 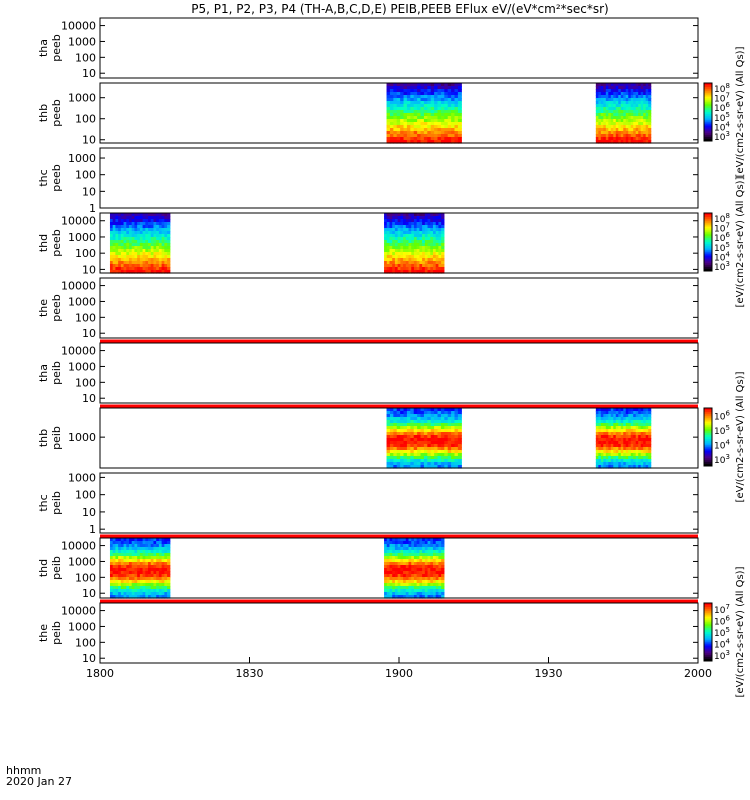 I want to click on y-tick-label: 10000, so click(x=78, y=286).